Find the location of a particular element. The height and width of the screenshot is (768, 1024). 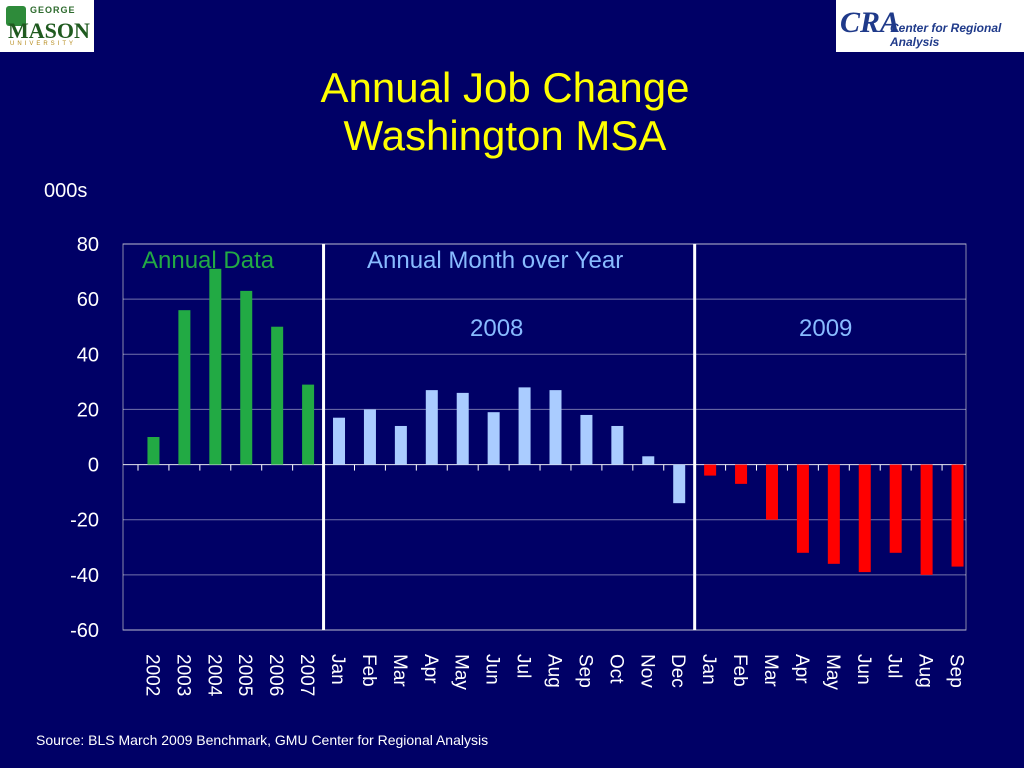

x-tick-label: Nov is located at coordinates (646, 671).